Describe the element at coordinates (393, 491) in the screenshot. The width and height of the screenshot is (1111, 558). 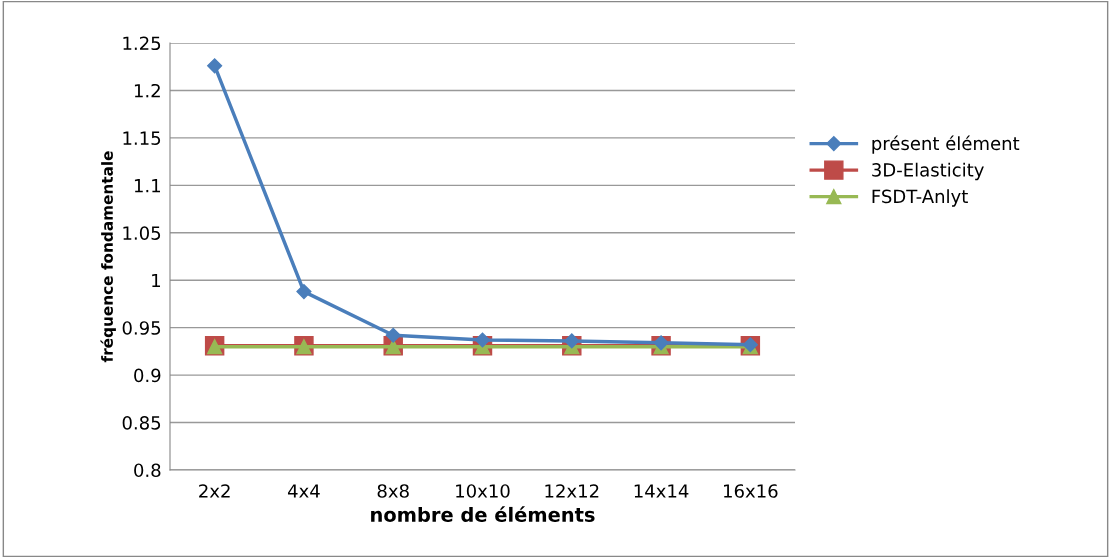
I see `x-tick-label: 8x8` at that location.